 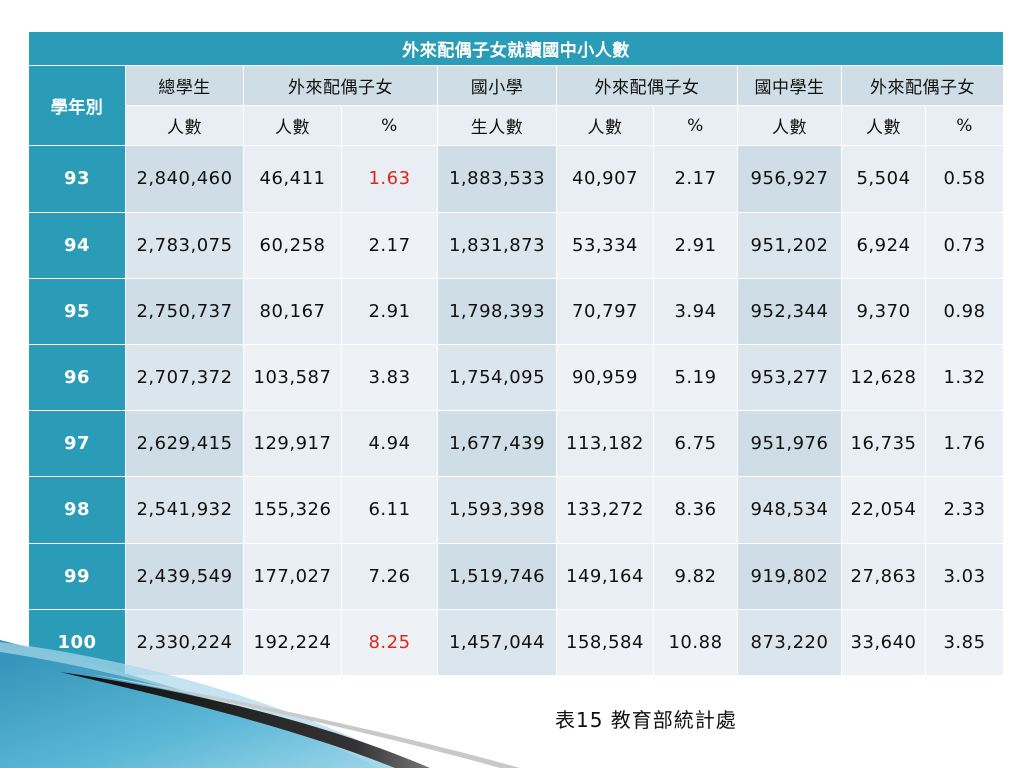 What do you see at coordinates (964, 179) in the screenshot?
I see `junior-foreign-pct-cell: 0.58` at bounding box center [964, 179].